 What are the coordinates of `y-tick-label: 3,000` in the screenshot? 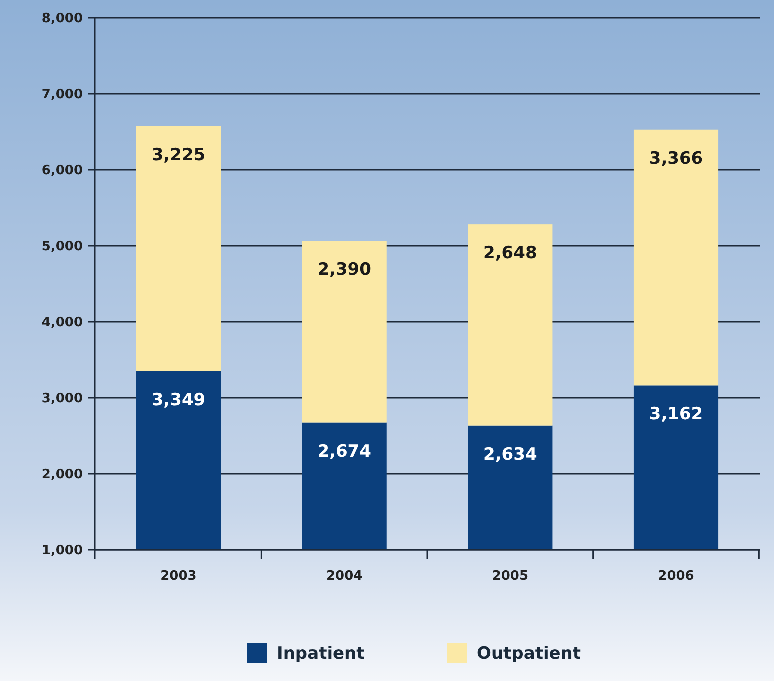 It's located at (62, 399).